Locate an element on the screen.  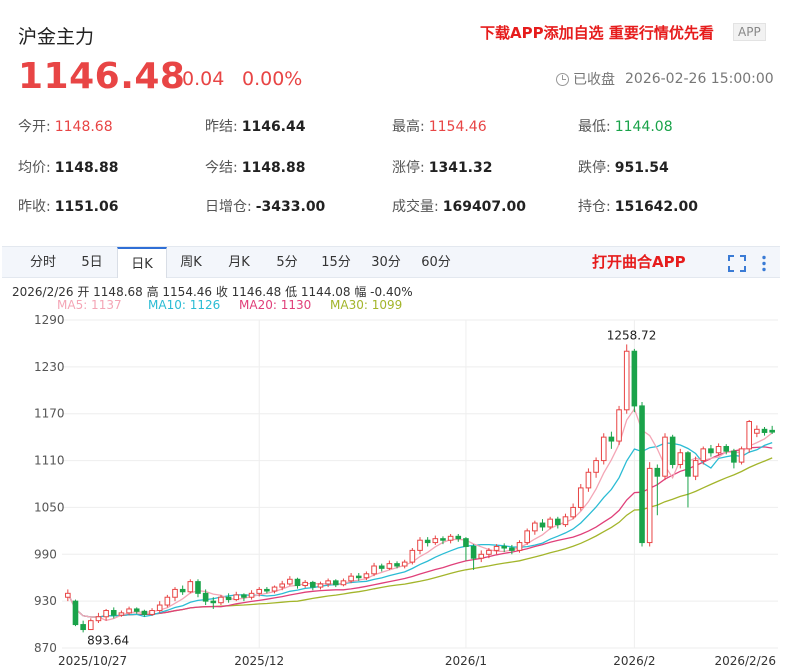
stat-prev-close: 昨收: 1151.06 is located at coordinates (68, 207).